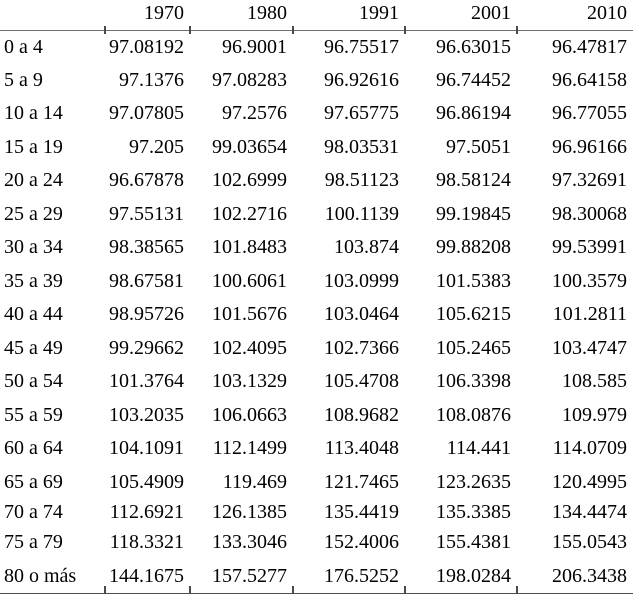 The height and width of the screenshot is (598, 642). I want to click on value-cell: 108.0876, so click(473, 414).